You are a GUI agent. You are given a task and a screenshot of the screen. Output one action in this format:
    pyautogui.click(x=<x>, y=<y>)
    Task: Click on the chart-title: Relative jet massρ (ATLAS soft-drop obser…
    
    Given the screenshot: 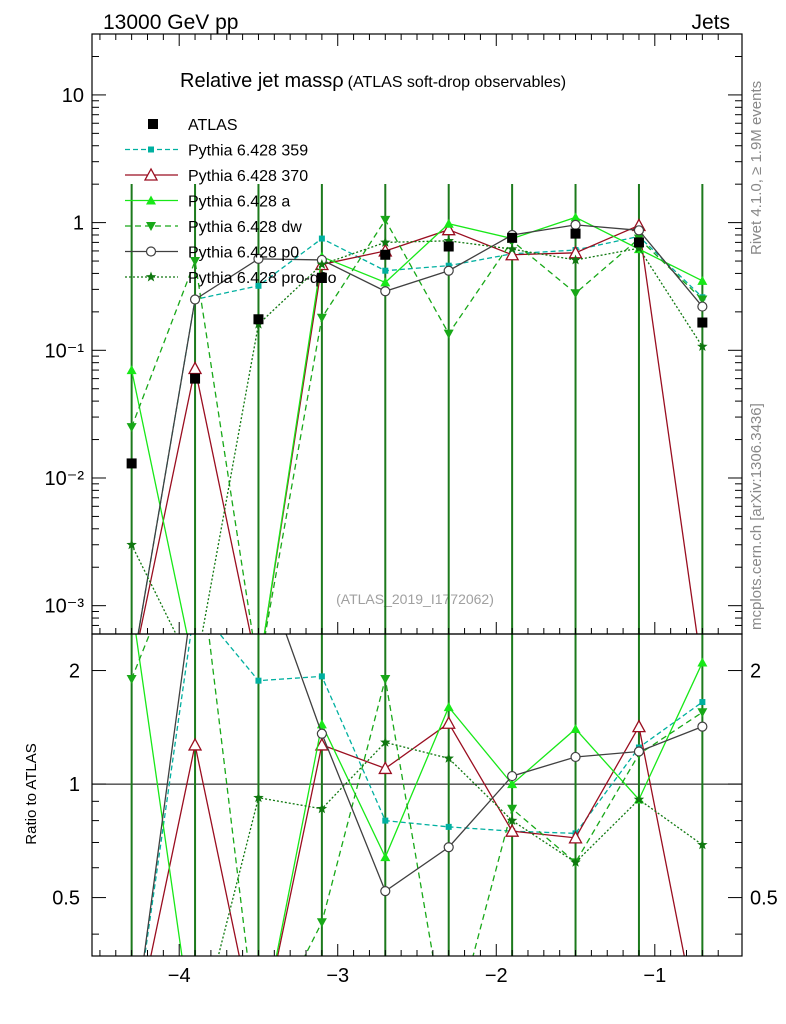 What is the action you would take?
    pyautogui.click(x=373, y=81)
    